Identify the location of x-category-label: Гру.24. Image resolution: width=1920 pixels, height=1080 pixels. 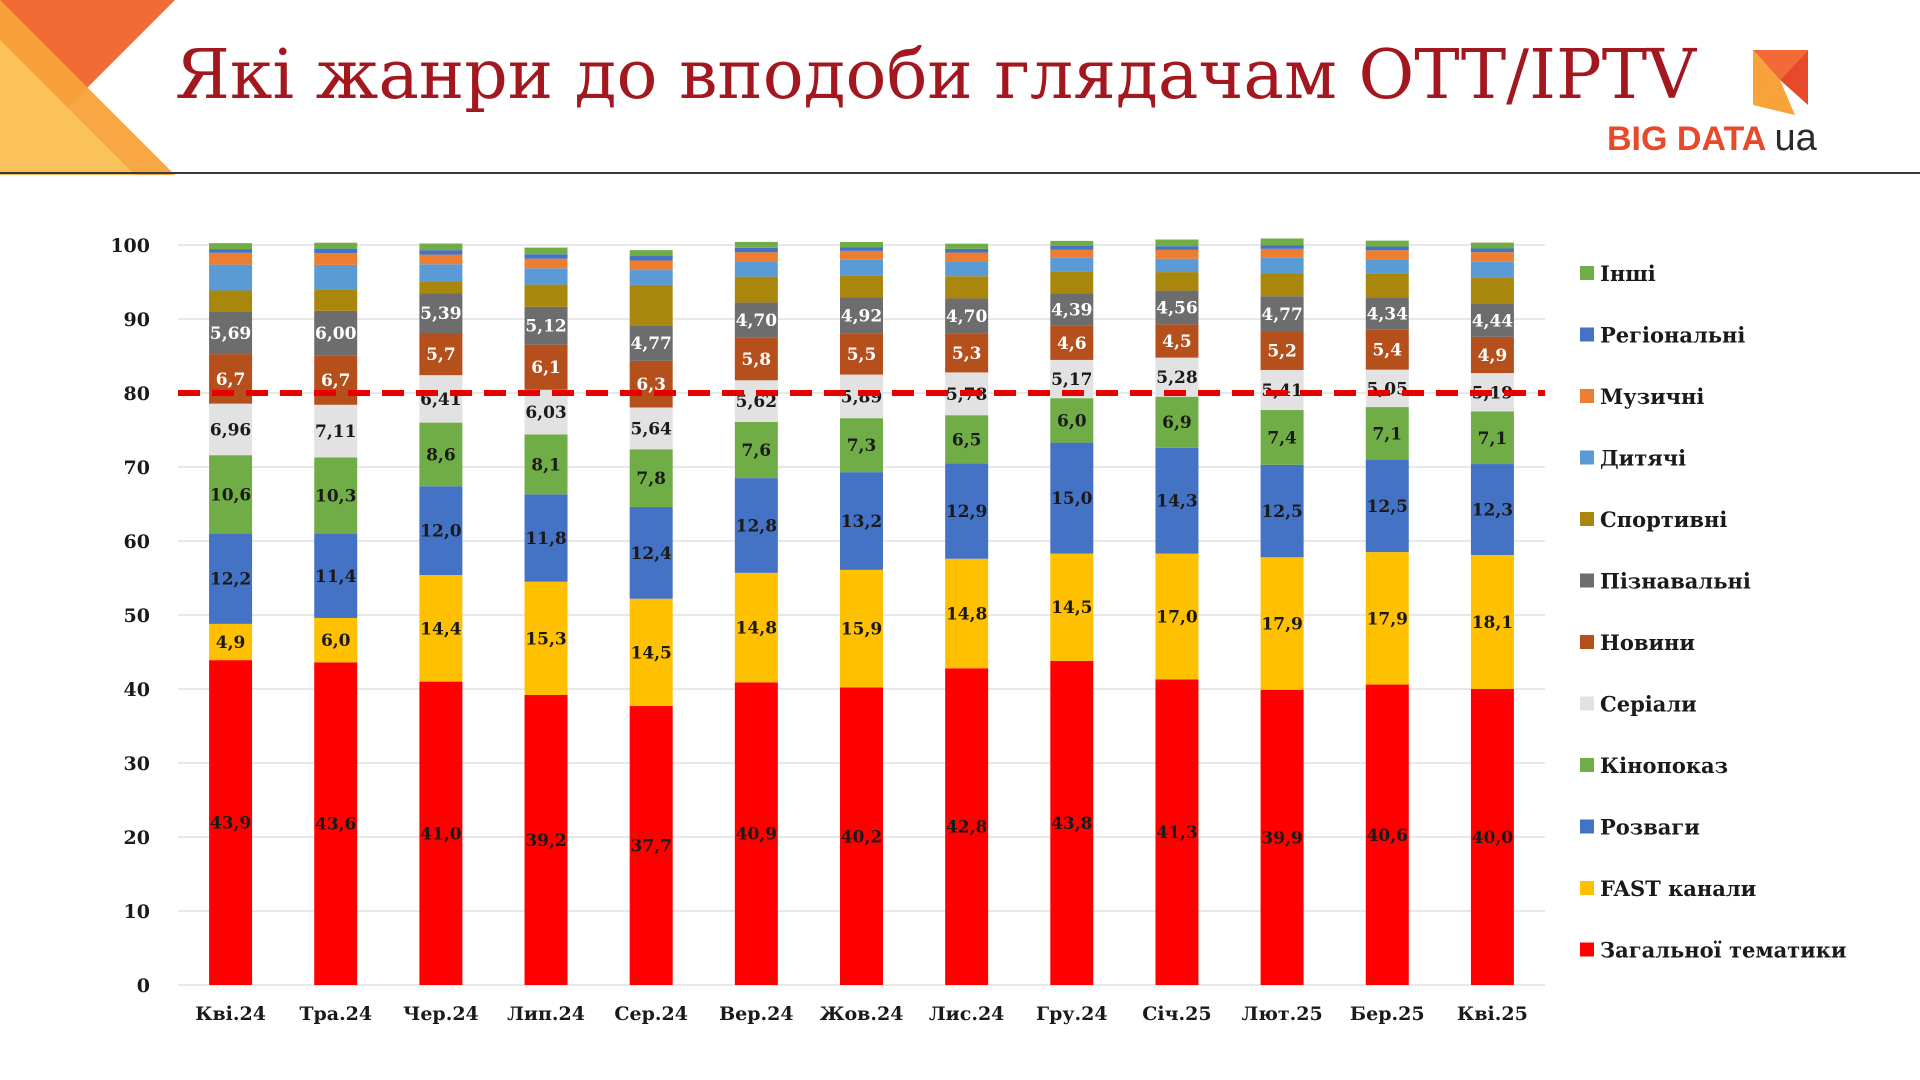
(1072, 1014).